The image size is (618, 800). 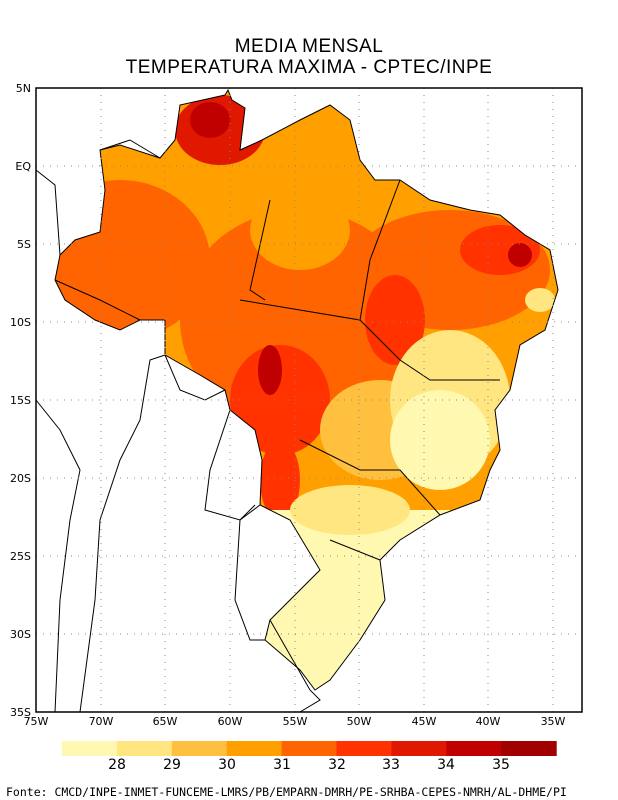 What do you see at coordinates (446, 765) in the screenshot?
I see `colorbar-label: 34` at bounding box center [446, 765].